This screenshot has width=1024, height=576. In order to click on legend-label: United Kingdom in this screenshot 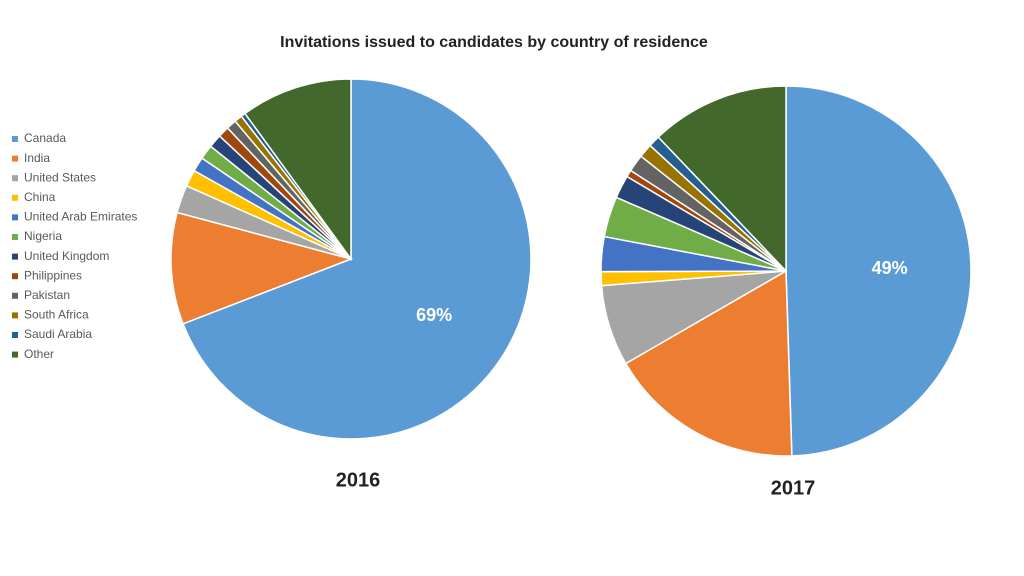, I will do `click(66, 256)`.